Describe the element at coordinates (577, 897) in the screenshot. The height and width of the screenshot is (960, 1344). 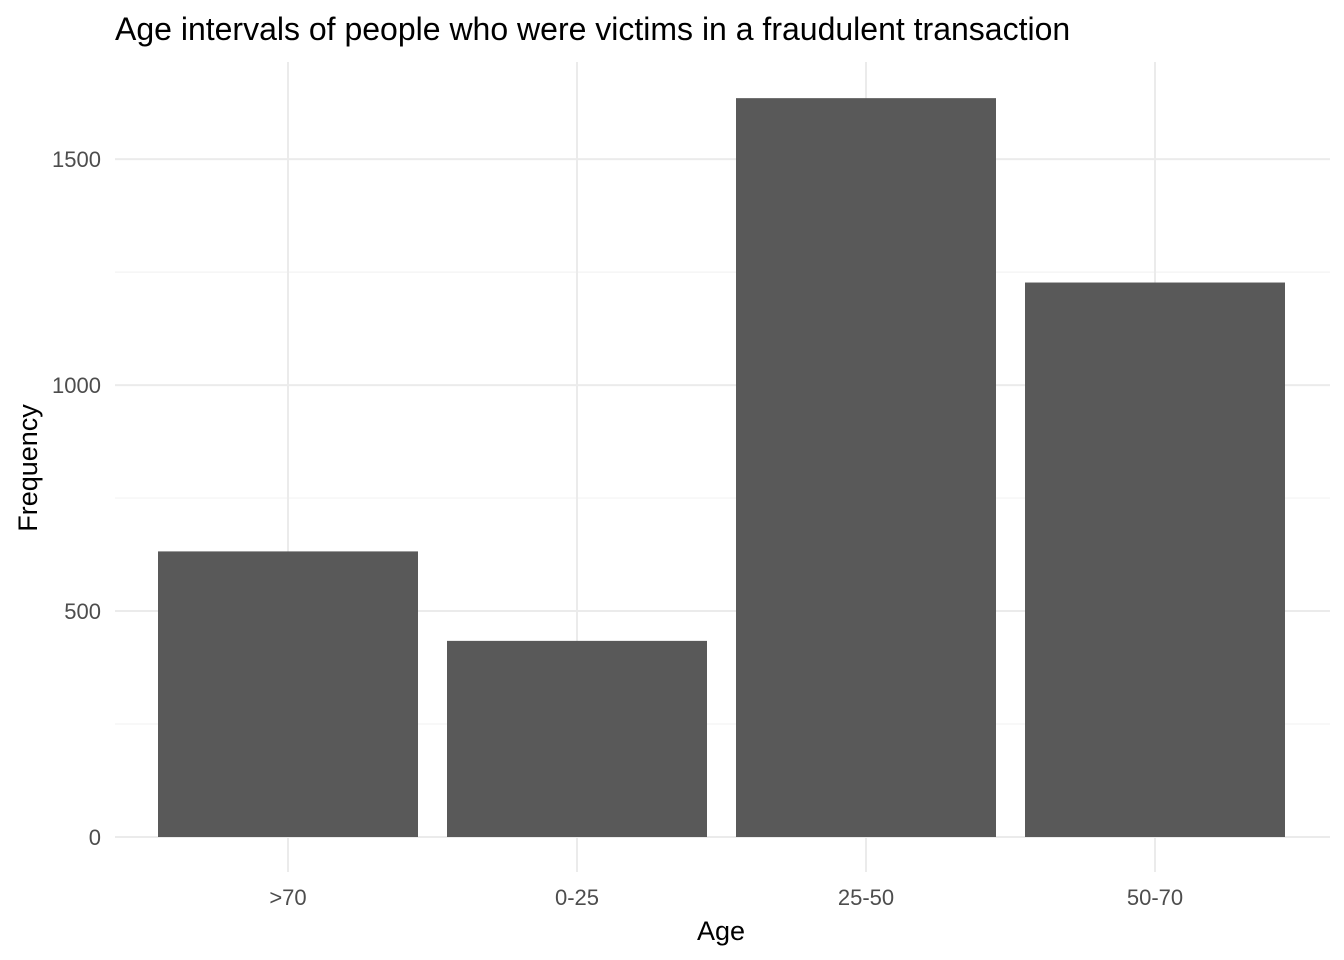
I see `x-tick-label: 0-25` at that location.